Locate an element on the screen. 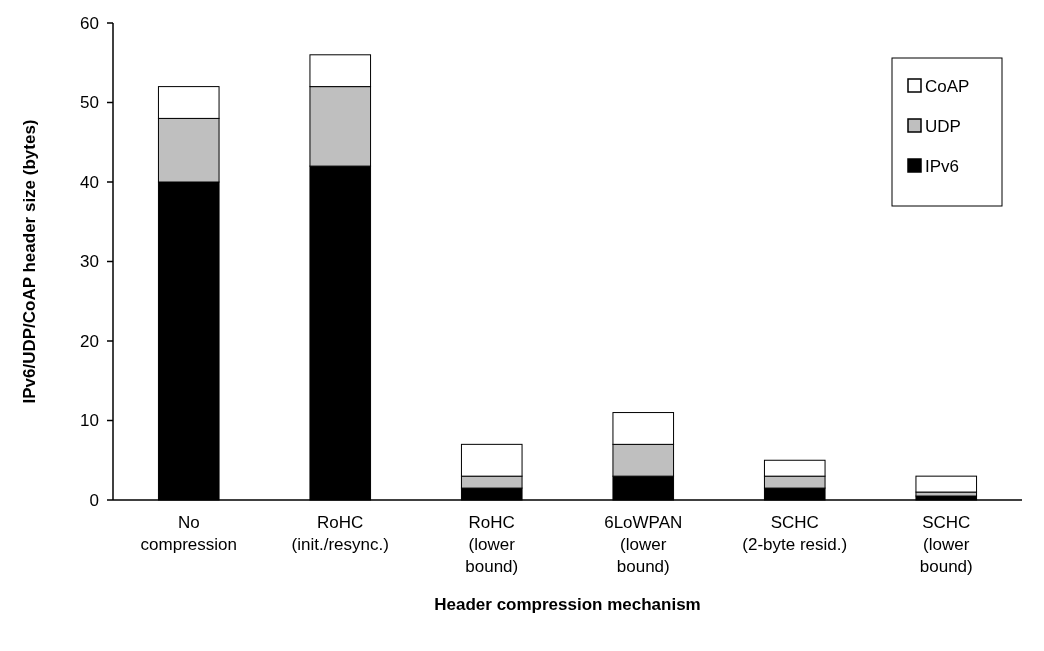 This screenshot has height=651, width=1044. x-tick-label: 6LoWPAN (lower bound) is located at coordinates (643, 544).